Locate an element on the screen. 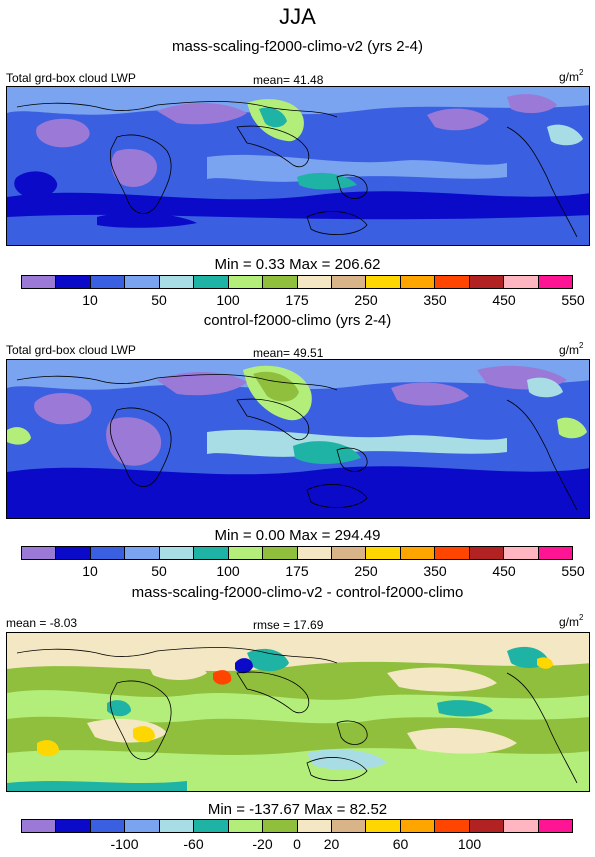  panel-1-minmax: Min = 0.33 Max = 206.62 is located at coordinates (297, 264).